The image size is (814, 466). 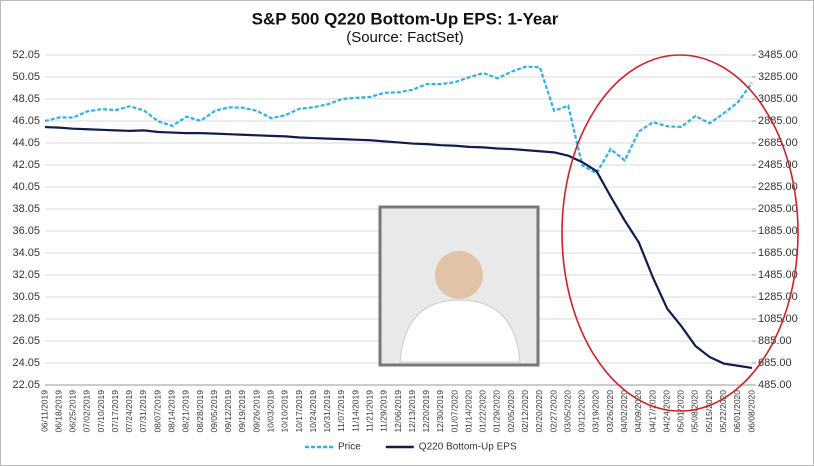 I want to click on y2-tick-label: 885.00, so click(x=775, y=341).